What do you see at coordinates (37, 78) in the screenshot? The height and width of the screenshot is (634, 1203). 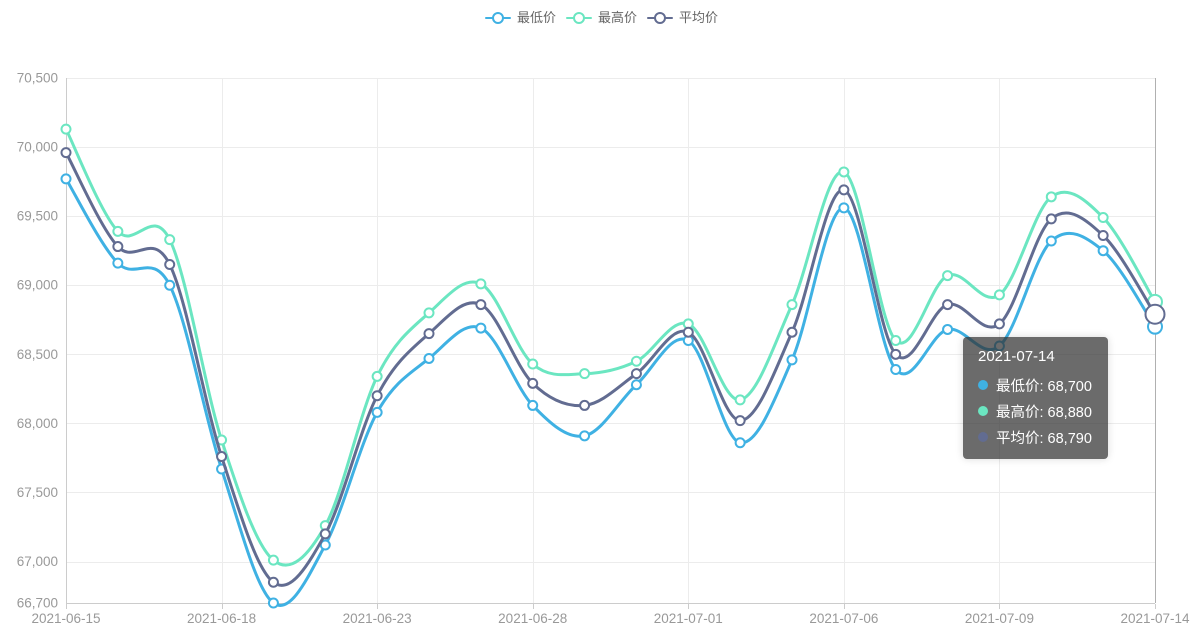 I see `y-axis-label: 70,500` at bounding box center [37, 78].